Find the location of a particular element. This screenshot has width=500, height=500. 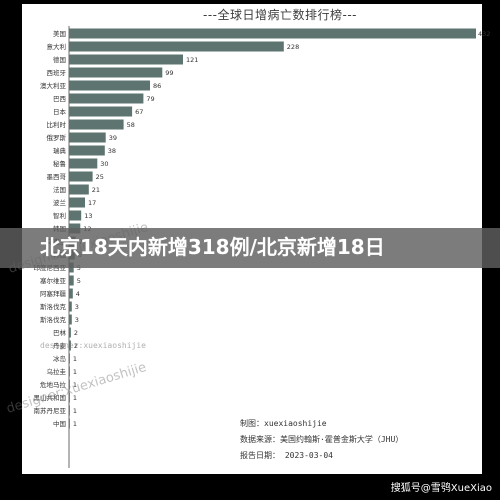

value-label: 21 is located at coordinates (96, 190).